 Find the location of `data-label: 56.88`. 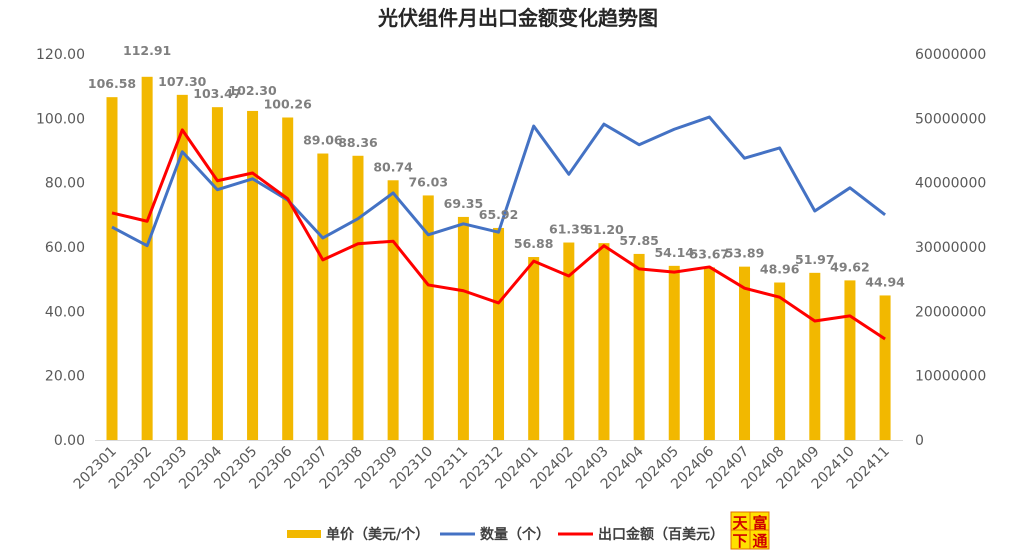

data-label: 56.88 is located at coordinates (534, 243).